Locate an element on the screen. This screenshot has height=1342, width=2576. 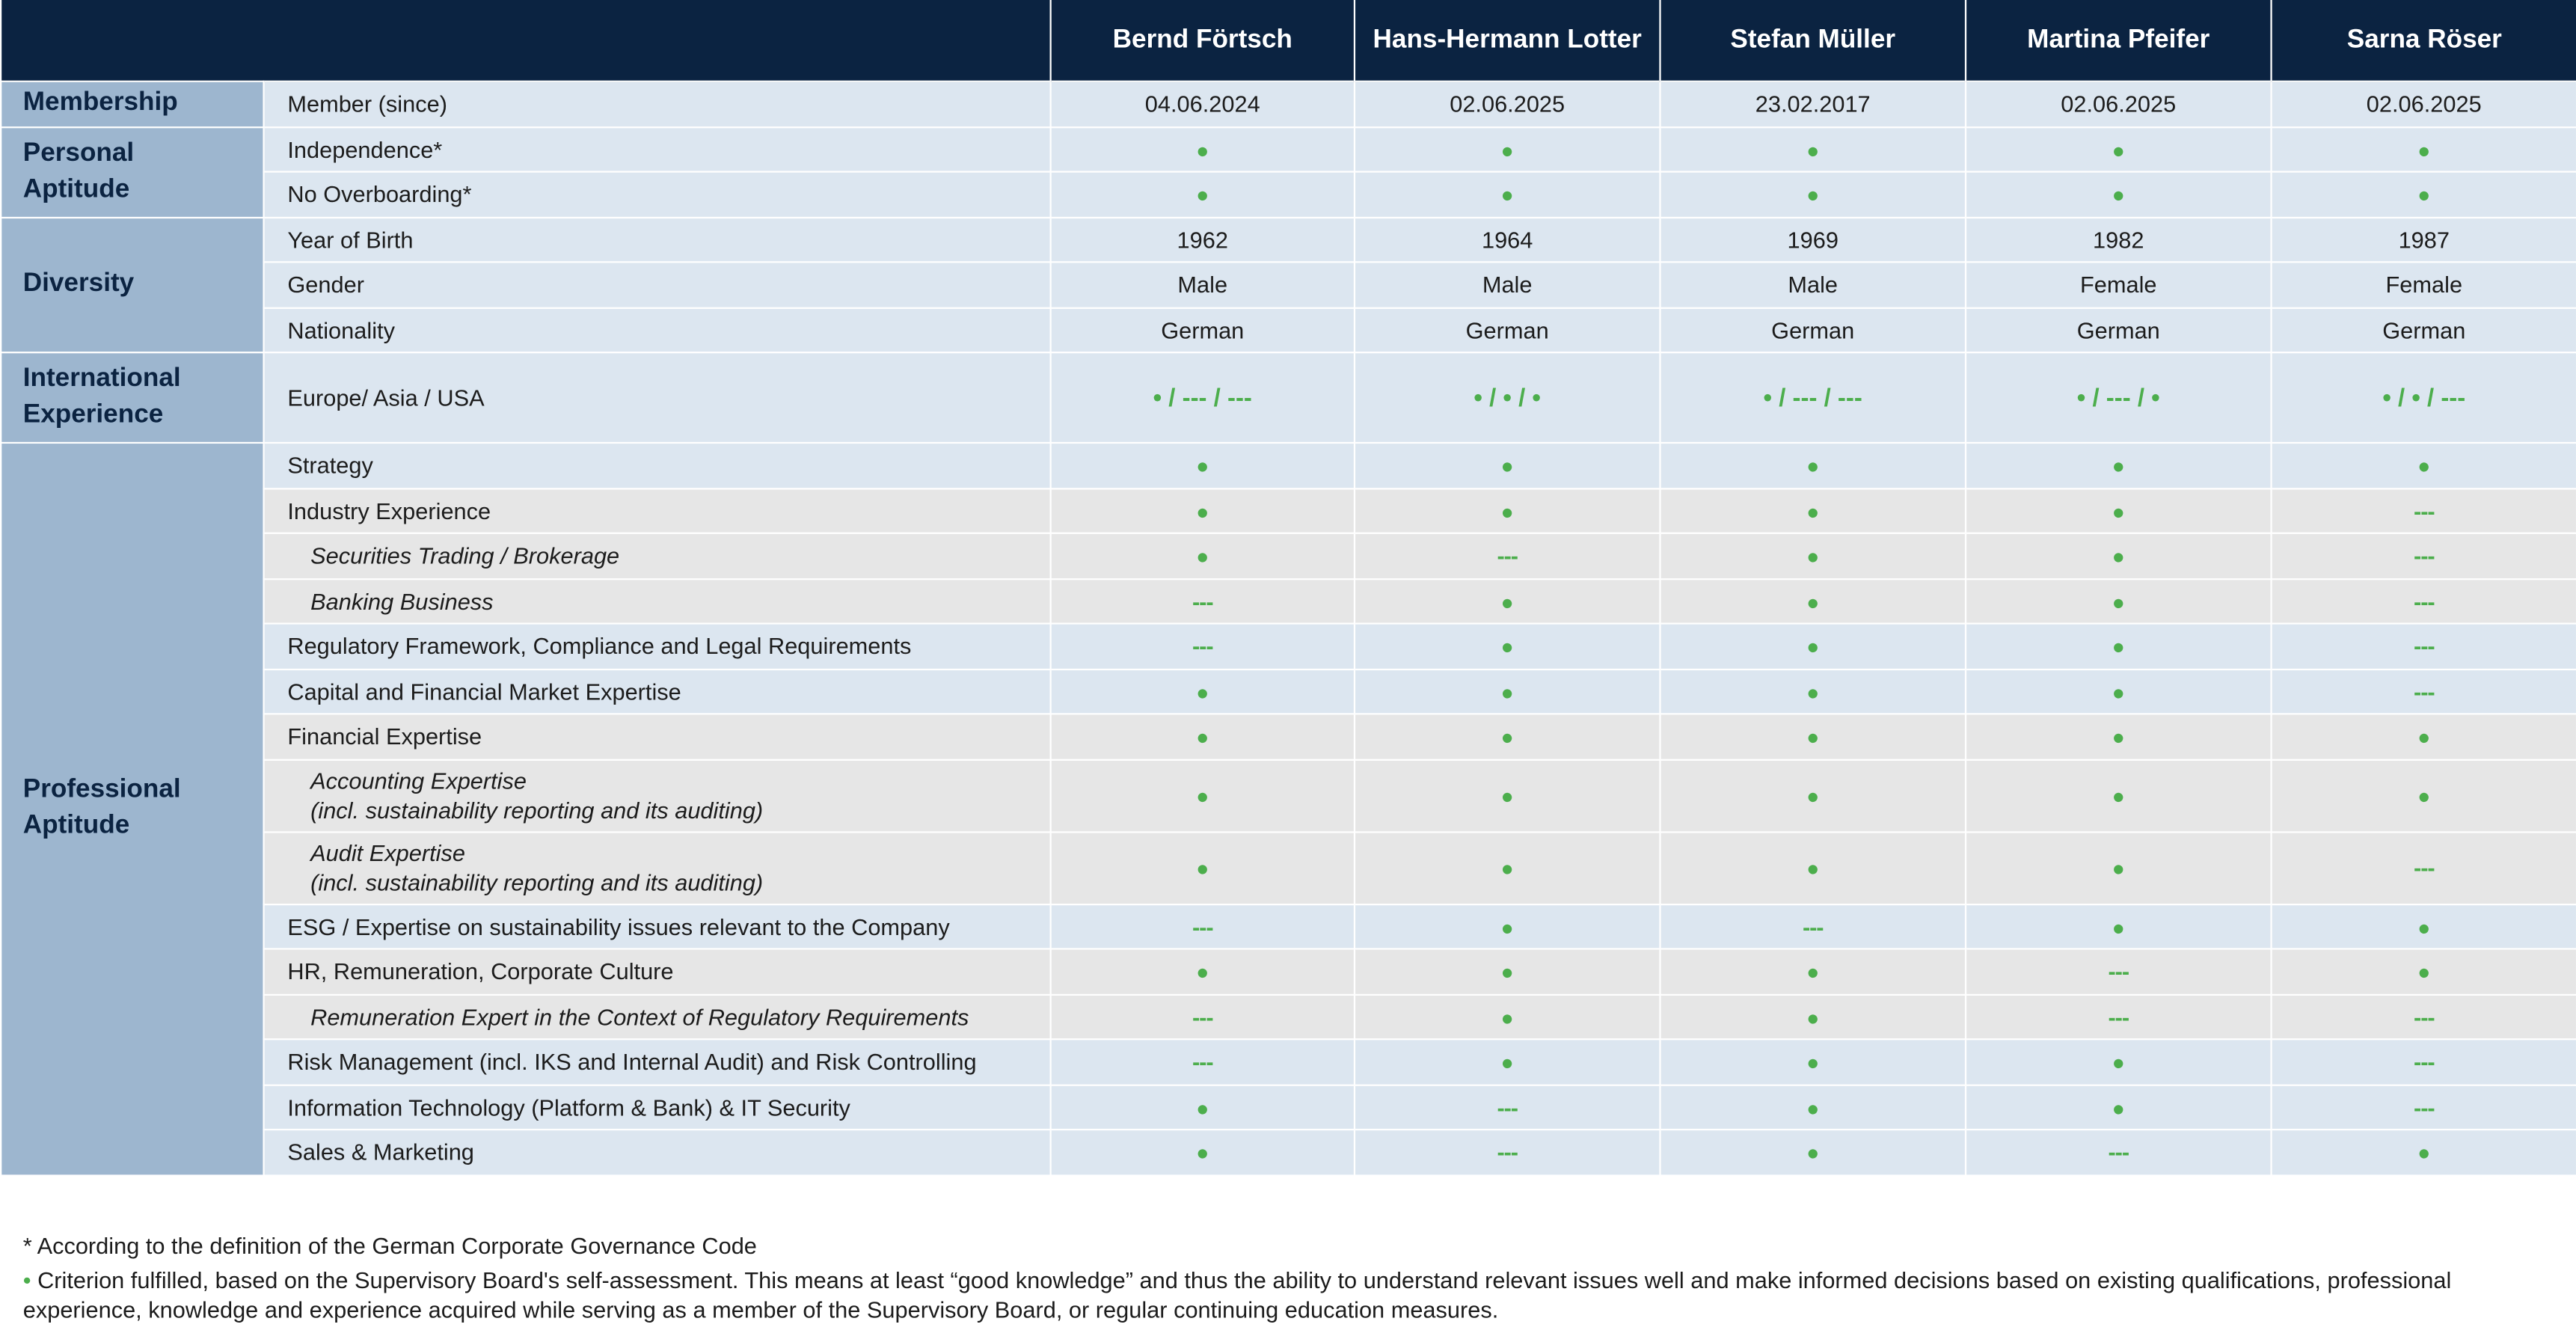
matrix-row: Personal Aptitude Independence* ● ● ● ● ● is located at coordinates (1288, 172).